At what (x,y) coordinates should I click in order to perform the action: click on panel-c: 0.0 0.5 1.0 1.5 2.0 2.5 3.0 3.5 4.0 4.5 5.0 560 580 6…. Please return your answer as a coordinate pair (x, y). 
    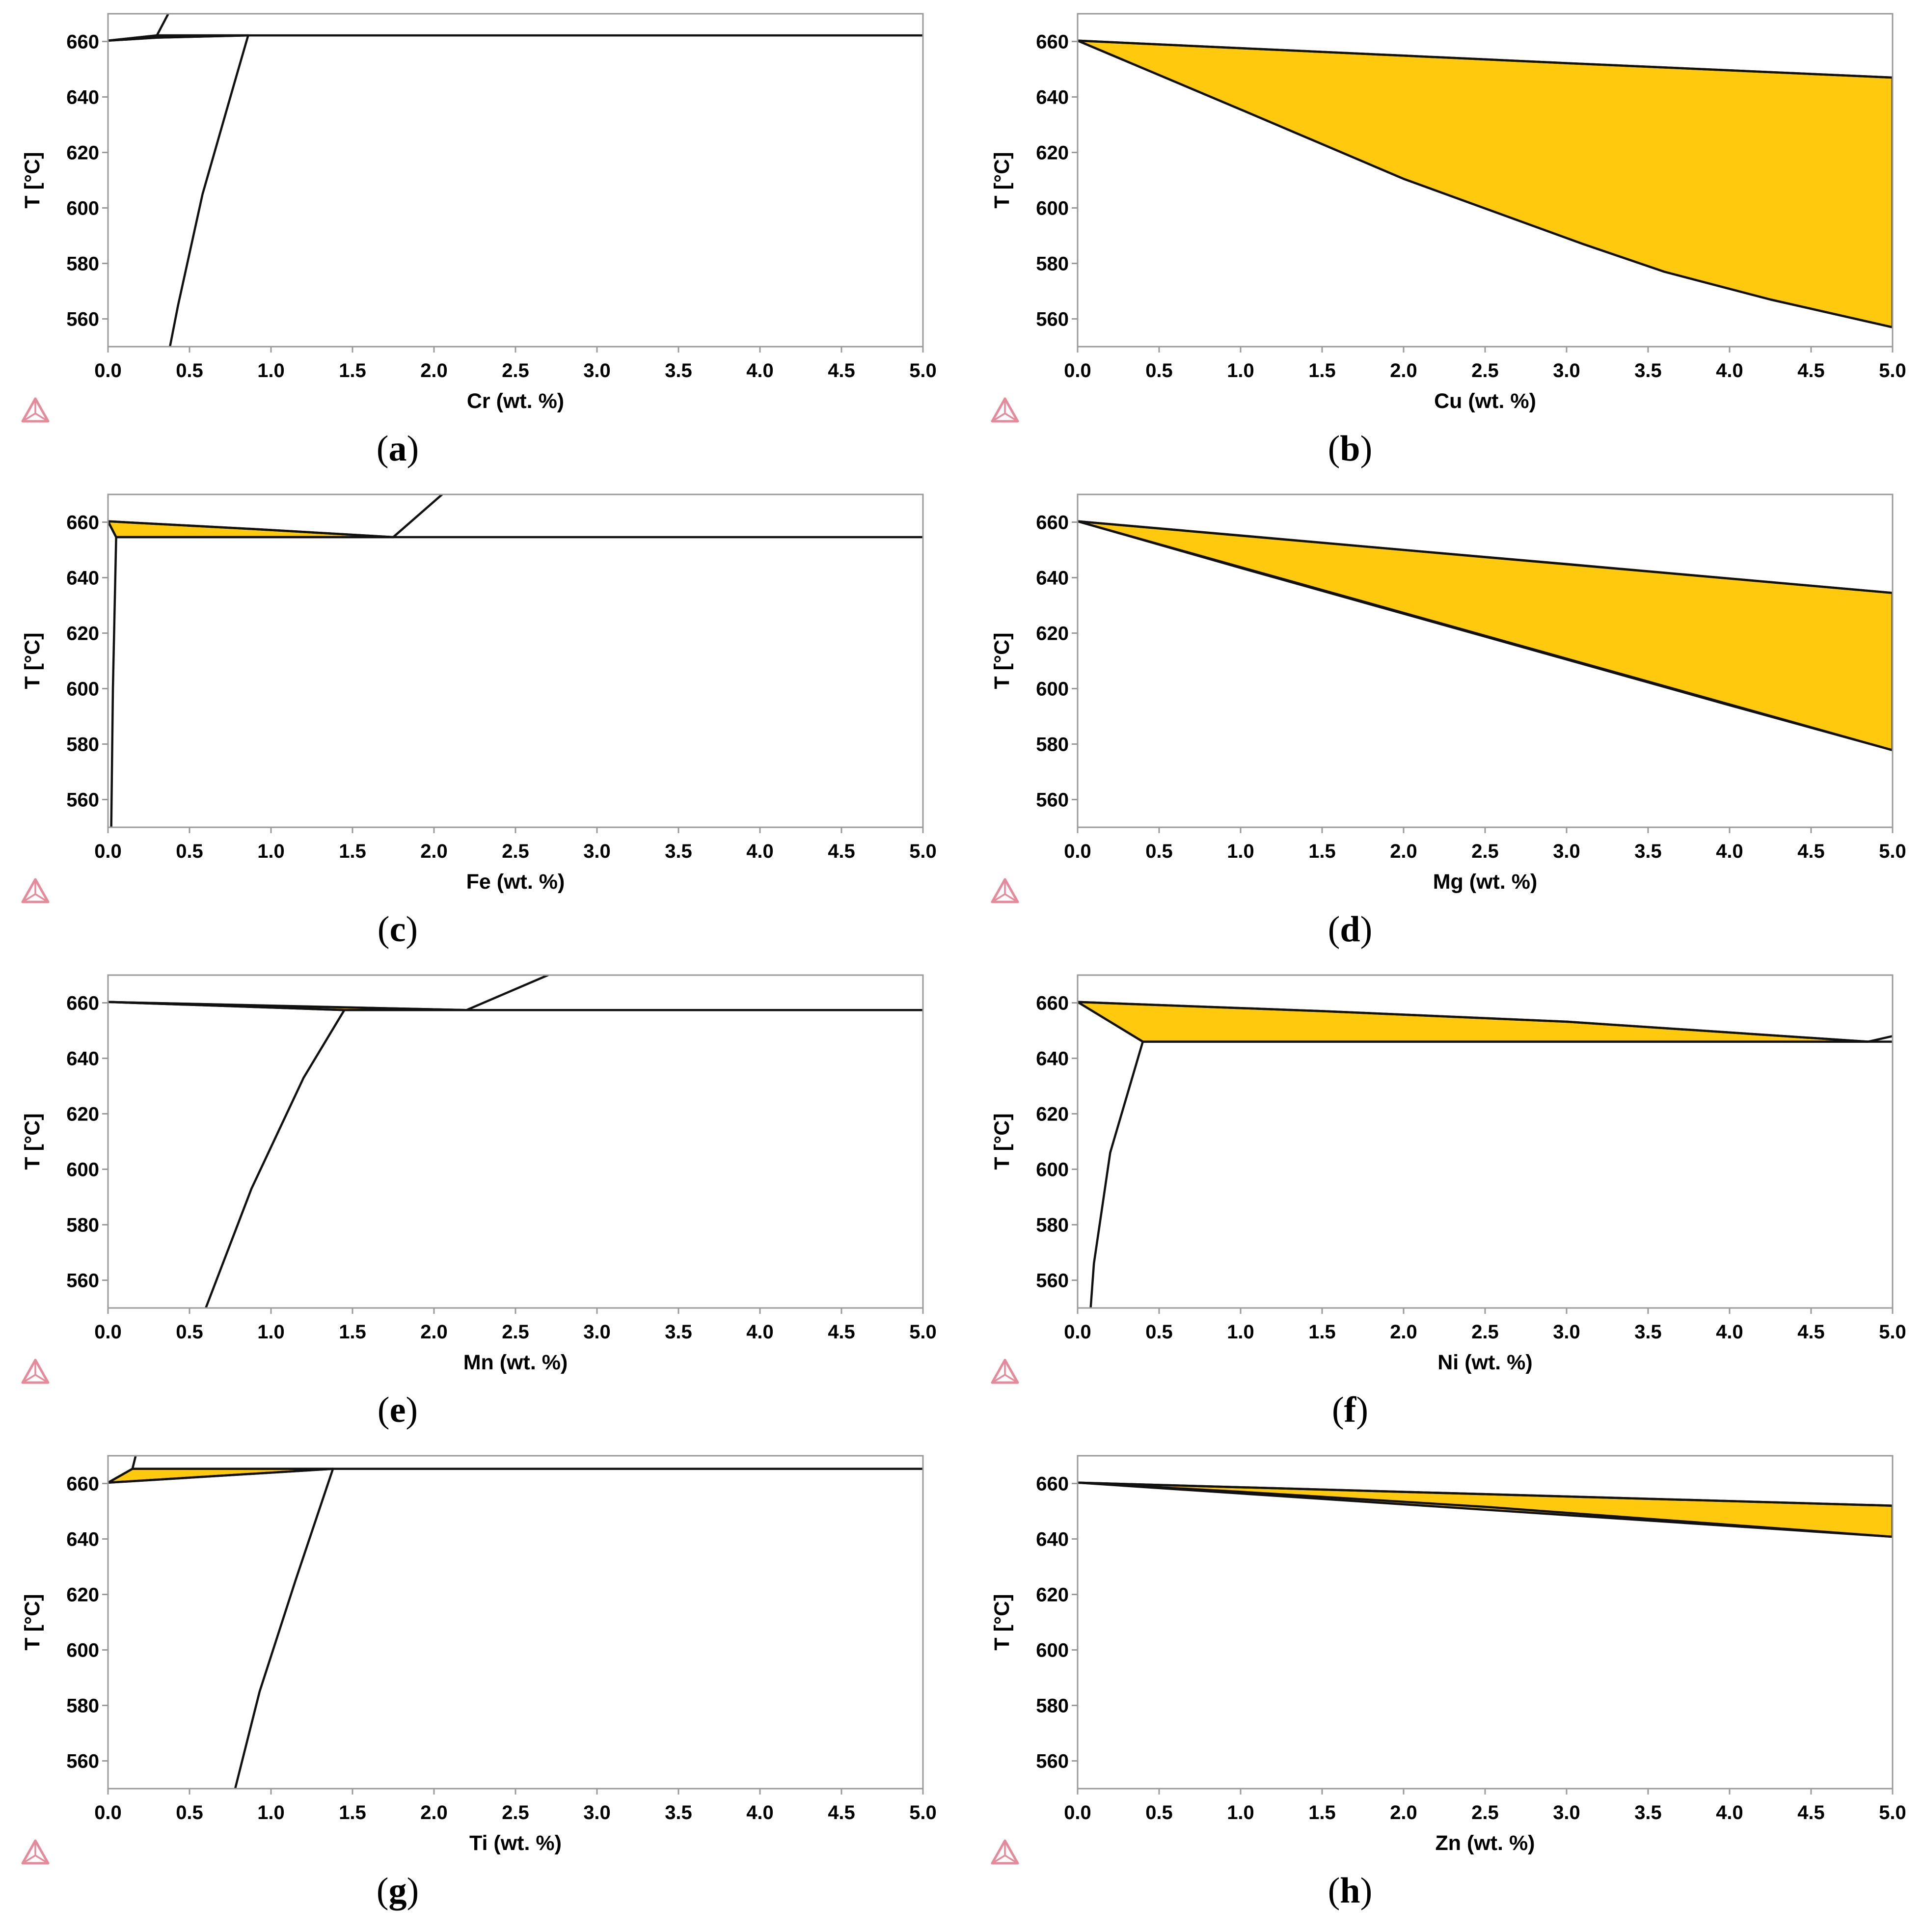
    Looking at the image, I should click on (479, 721).